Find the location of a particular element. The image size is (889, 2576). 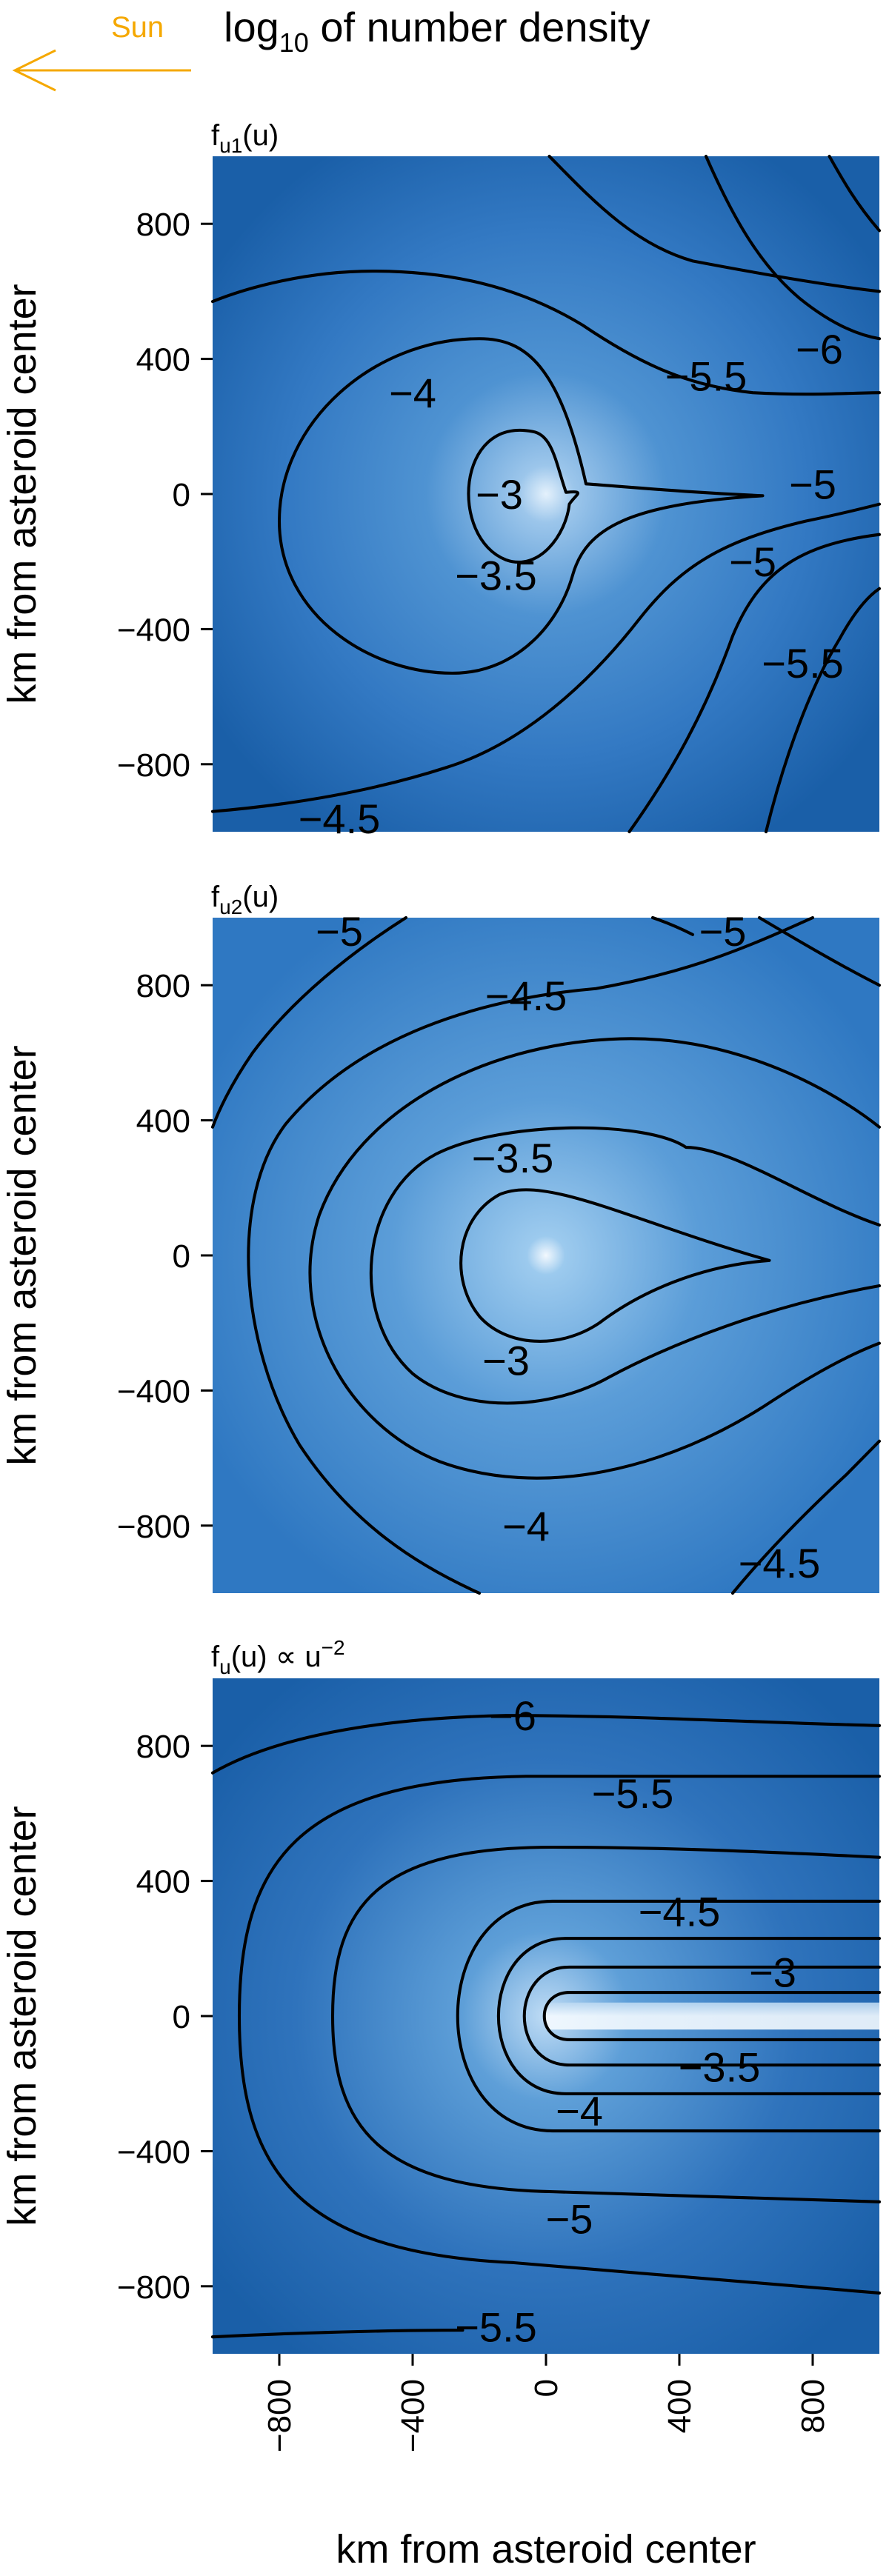

contour-labels: −3 −3.5 −4 −4.5 −4.5 −5 −5 is located at coordinates (568, 1247).